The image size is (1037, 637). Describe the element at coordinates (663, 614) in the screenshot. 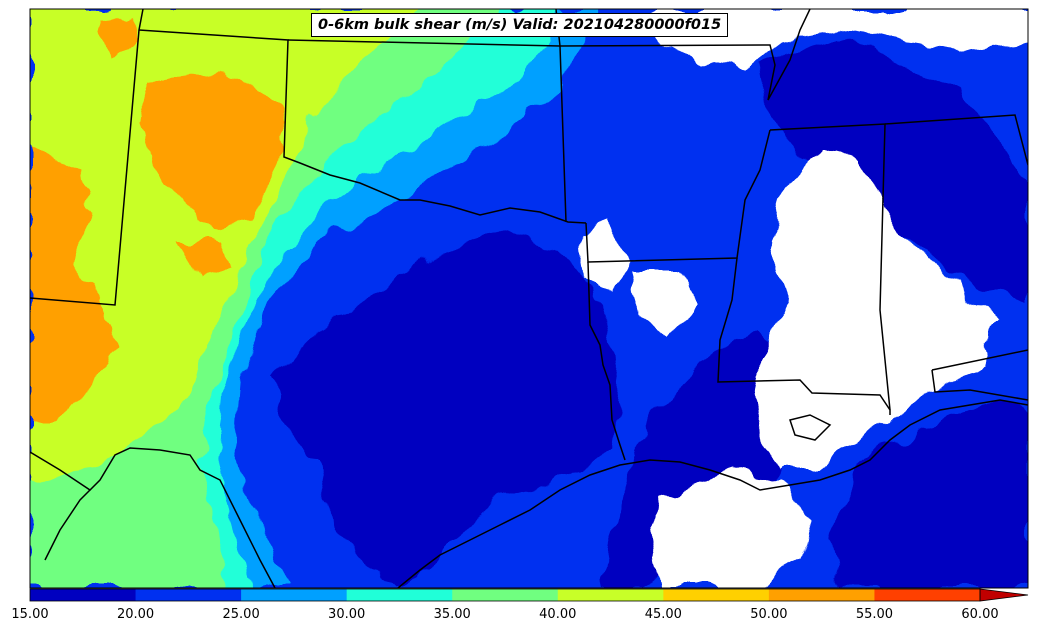

I see `colorbar-tick-label: 45.00` at that location.